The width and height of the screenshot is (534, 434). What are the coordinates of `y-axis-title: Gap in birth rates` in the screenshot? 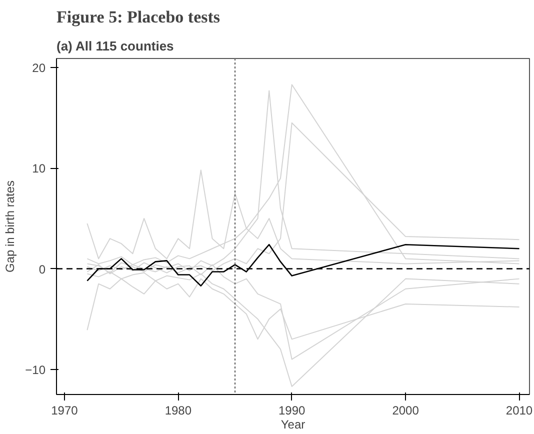 It's located at (10, 226).